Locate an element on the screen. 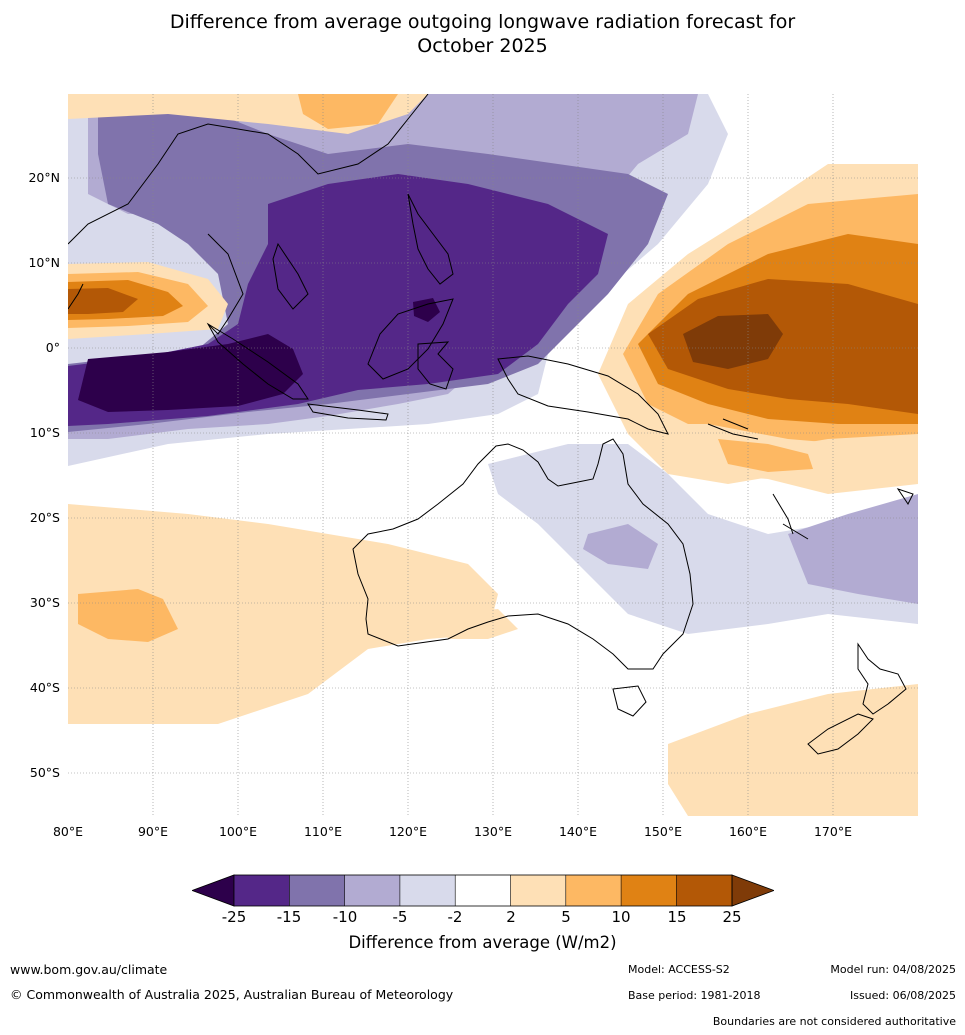 The height and width of the screenshot is (1035, 965). field-plus2-to-plus5-south-indian is located at coordinates (283, 614).